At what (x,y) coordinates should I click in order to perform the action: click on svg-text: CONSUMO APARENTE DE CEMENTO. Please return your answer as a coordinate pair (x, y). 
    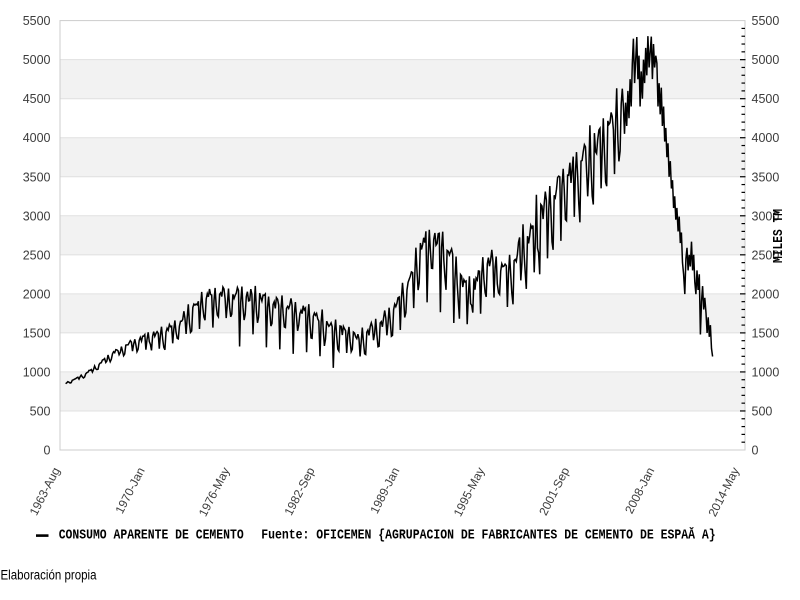
    Looking at the image, I should click on (151, 536).